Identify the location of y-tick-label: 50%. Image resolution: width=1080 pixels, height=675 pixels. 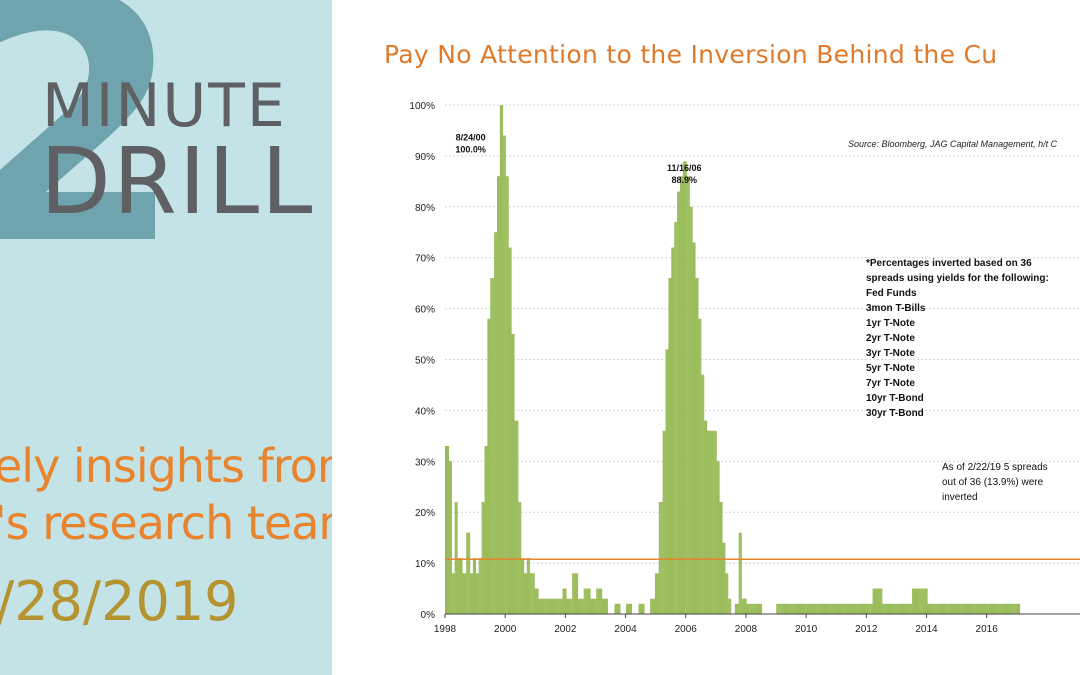
(425, 361).